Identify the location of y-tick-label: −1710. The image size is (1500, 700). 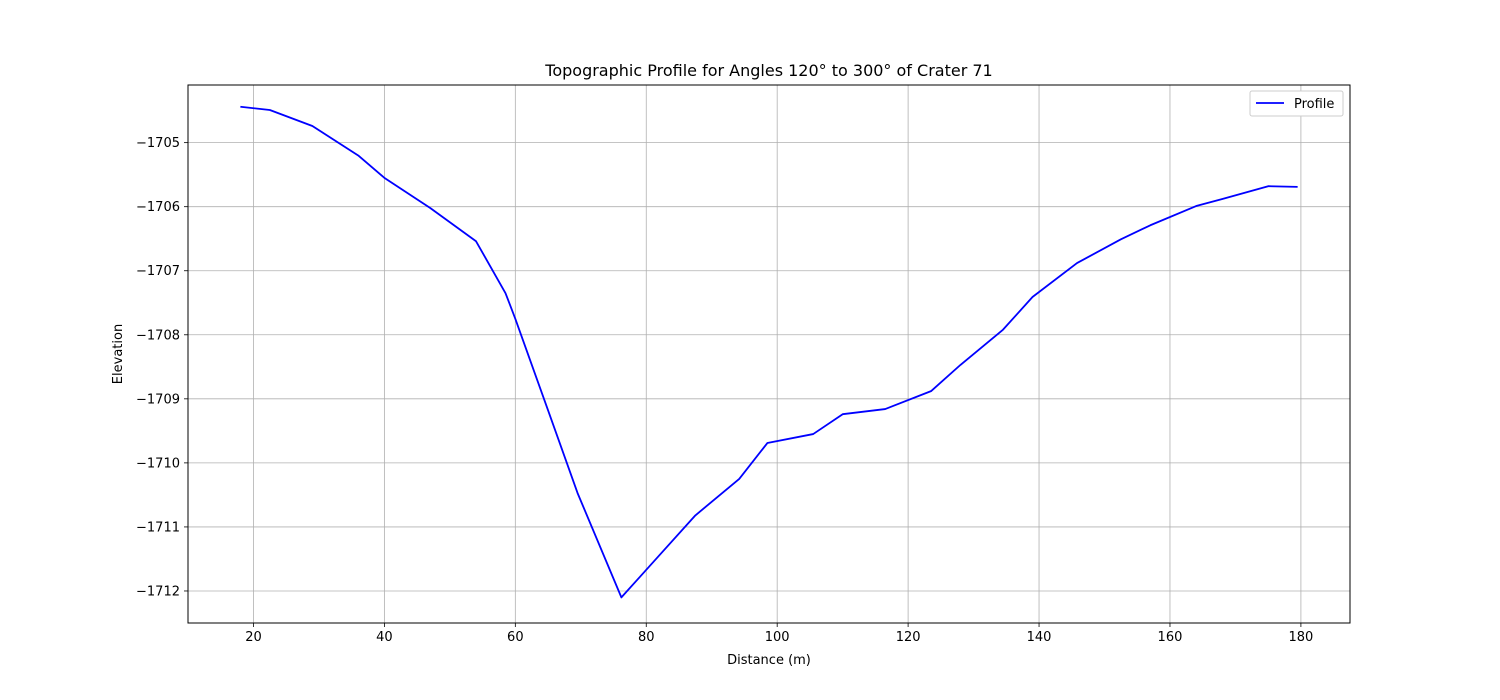
(158, 463).